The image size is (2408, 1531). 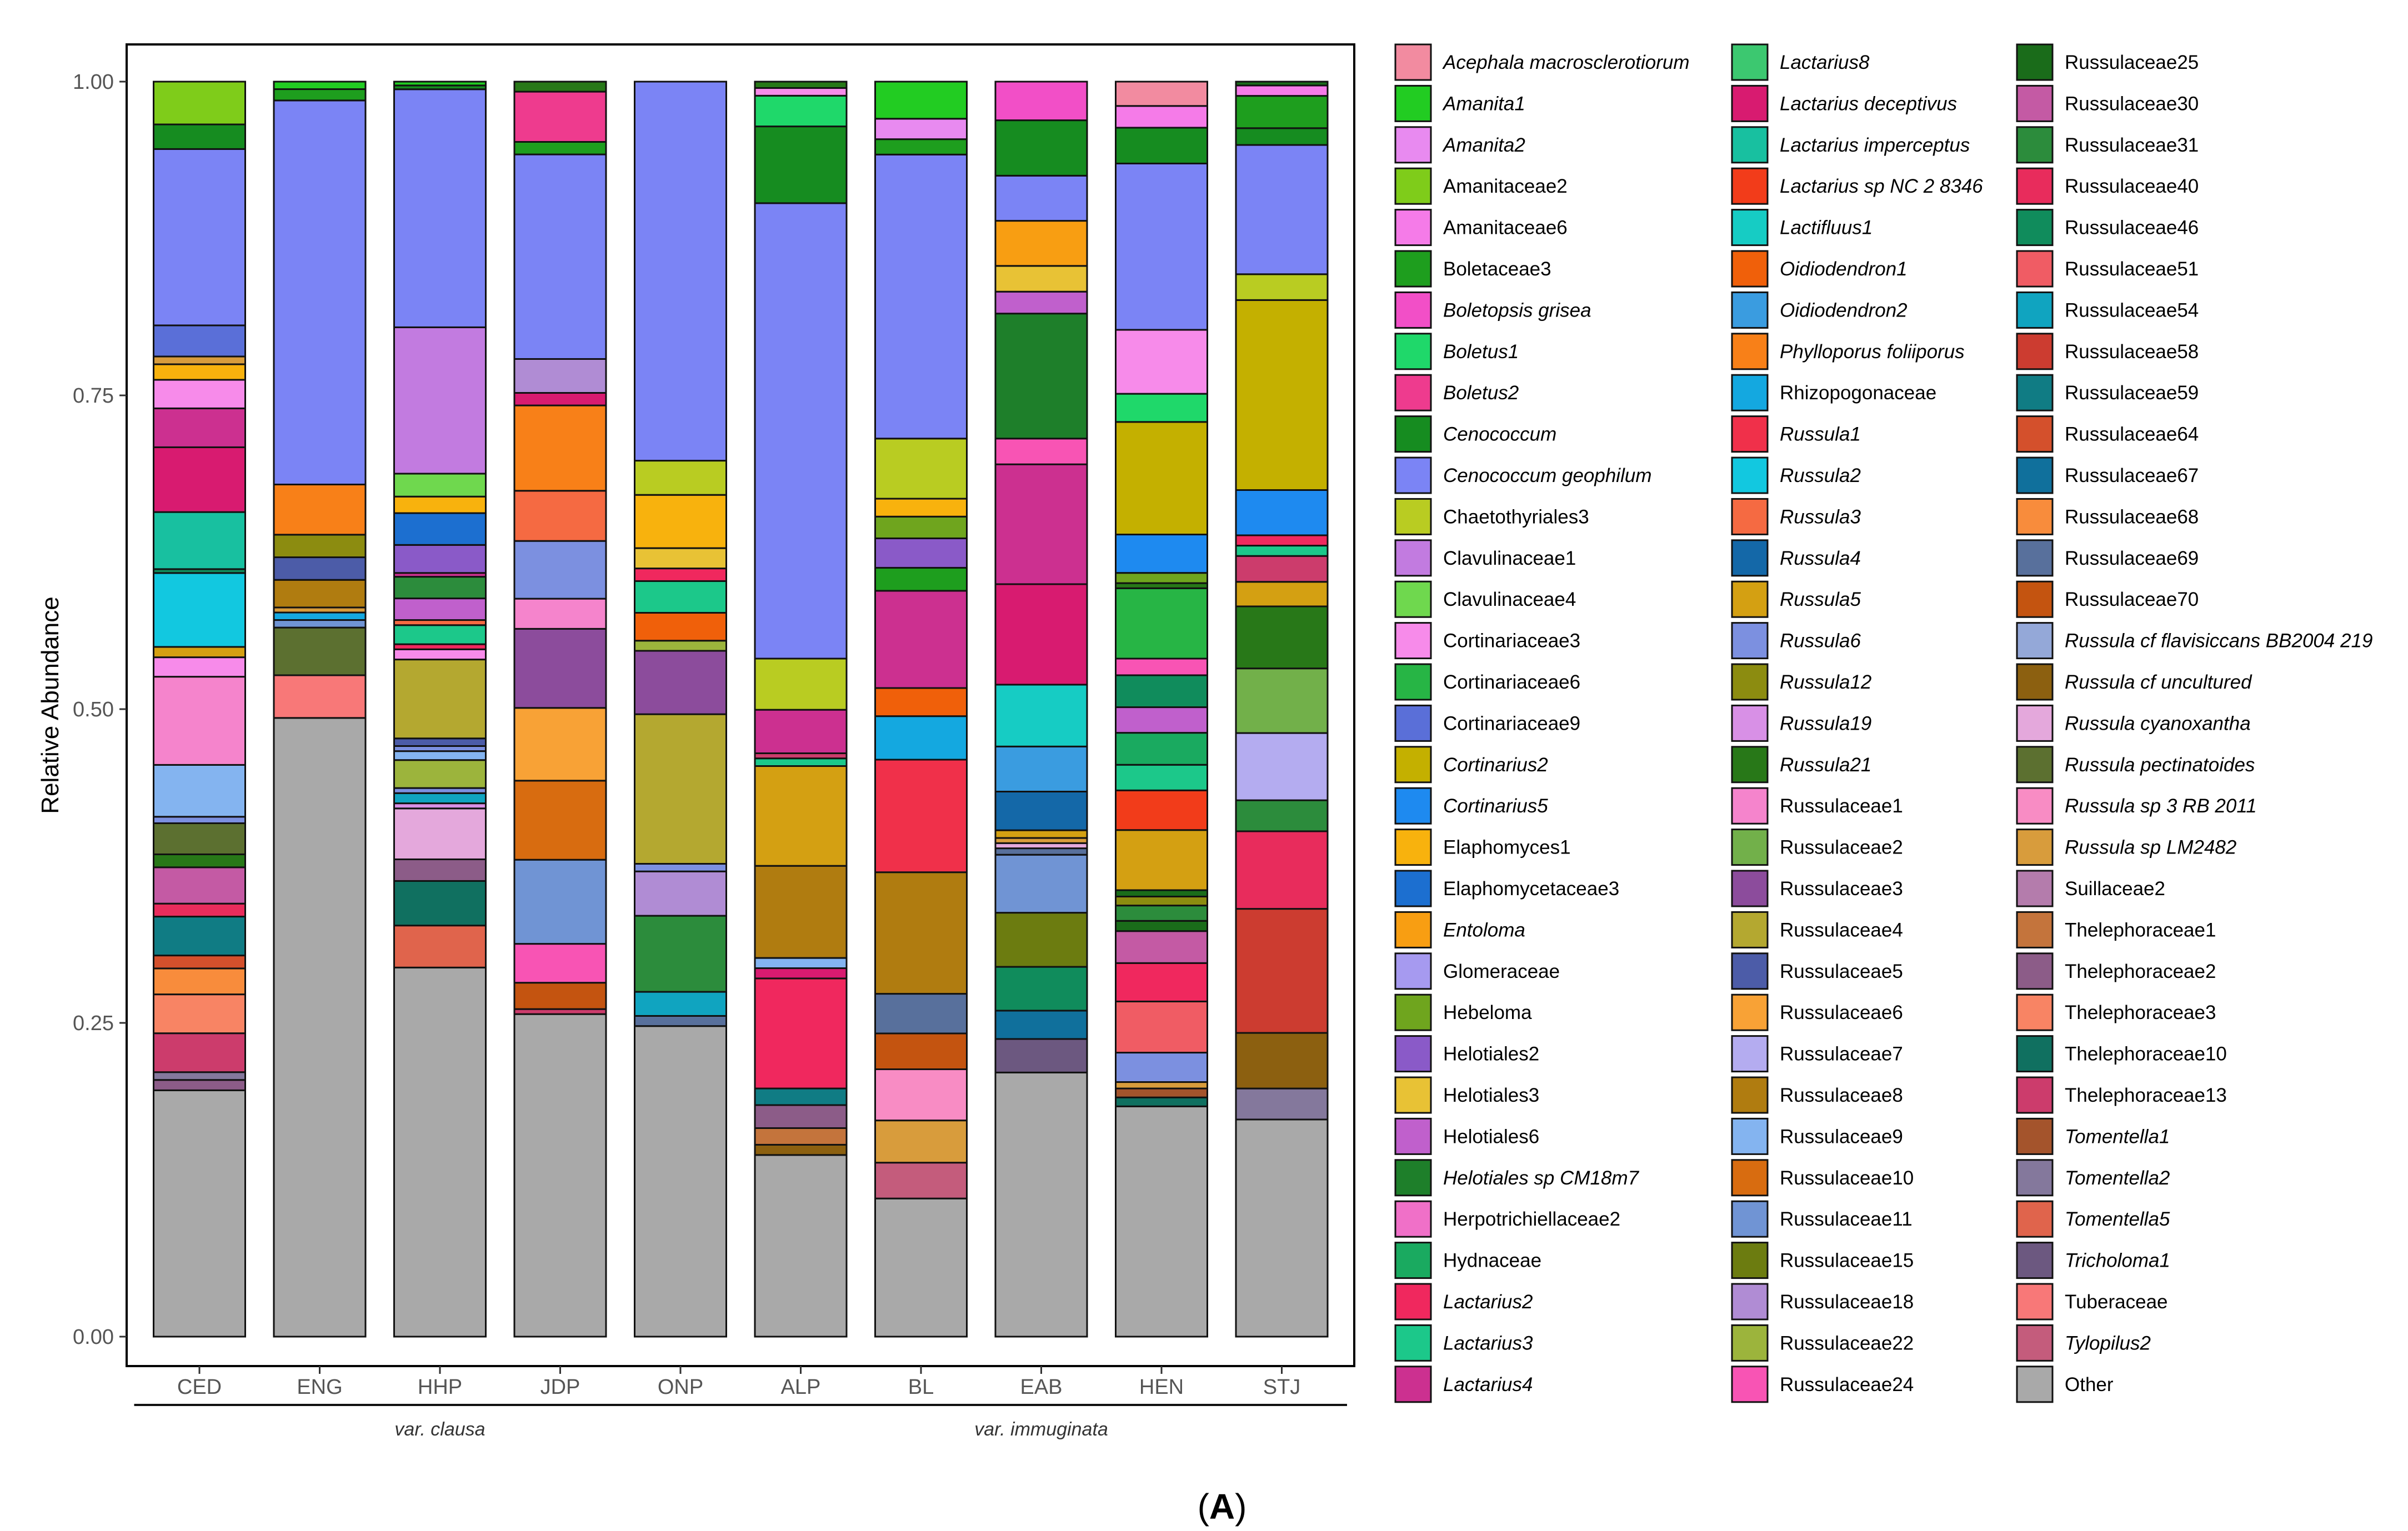 I want to click on legend-label: Amanitaceae6, so click(x=1505, y=228).